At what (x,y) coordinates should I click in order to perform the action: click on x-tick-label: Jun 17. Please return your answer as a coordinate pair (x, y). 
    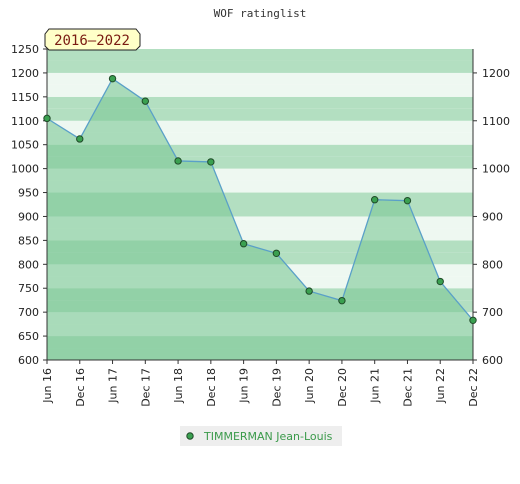
    Looking at the image, I should click on (113, 386).